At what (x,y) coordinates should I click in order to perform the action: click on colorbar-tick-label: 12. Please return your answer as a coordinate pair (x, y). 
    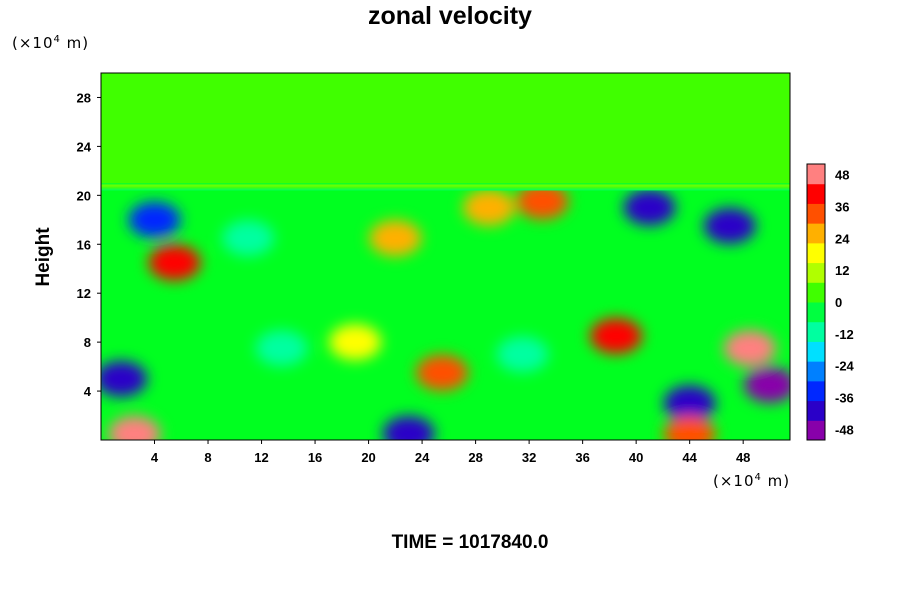
    Looking at the image, I should click on (842, 270).